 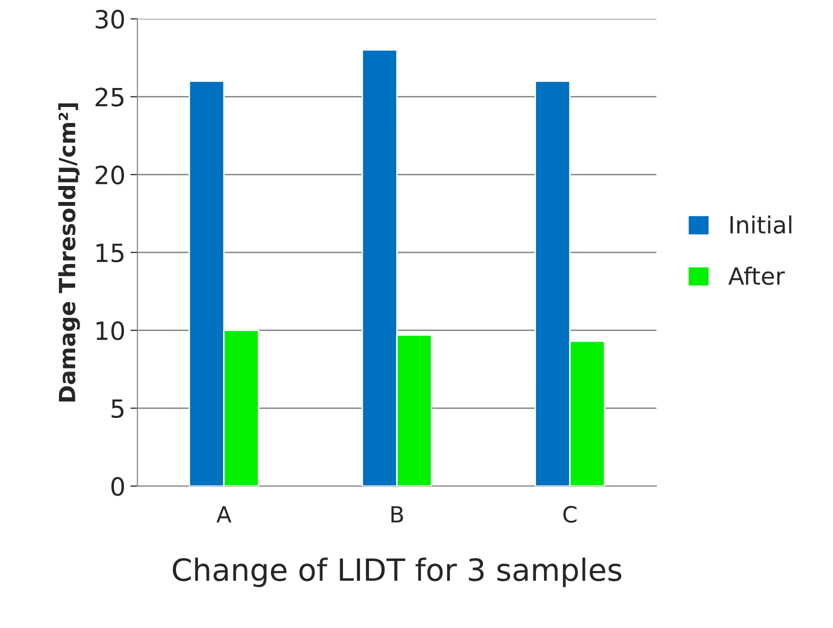 What do you see at coordinates (397, 573) in the screenshot?
I see `x-axis-title: Change of LIDT for 3 samples` at bounding box center [397, 573].